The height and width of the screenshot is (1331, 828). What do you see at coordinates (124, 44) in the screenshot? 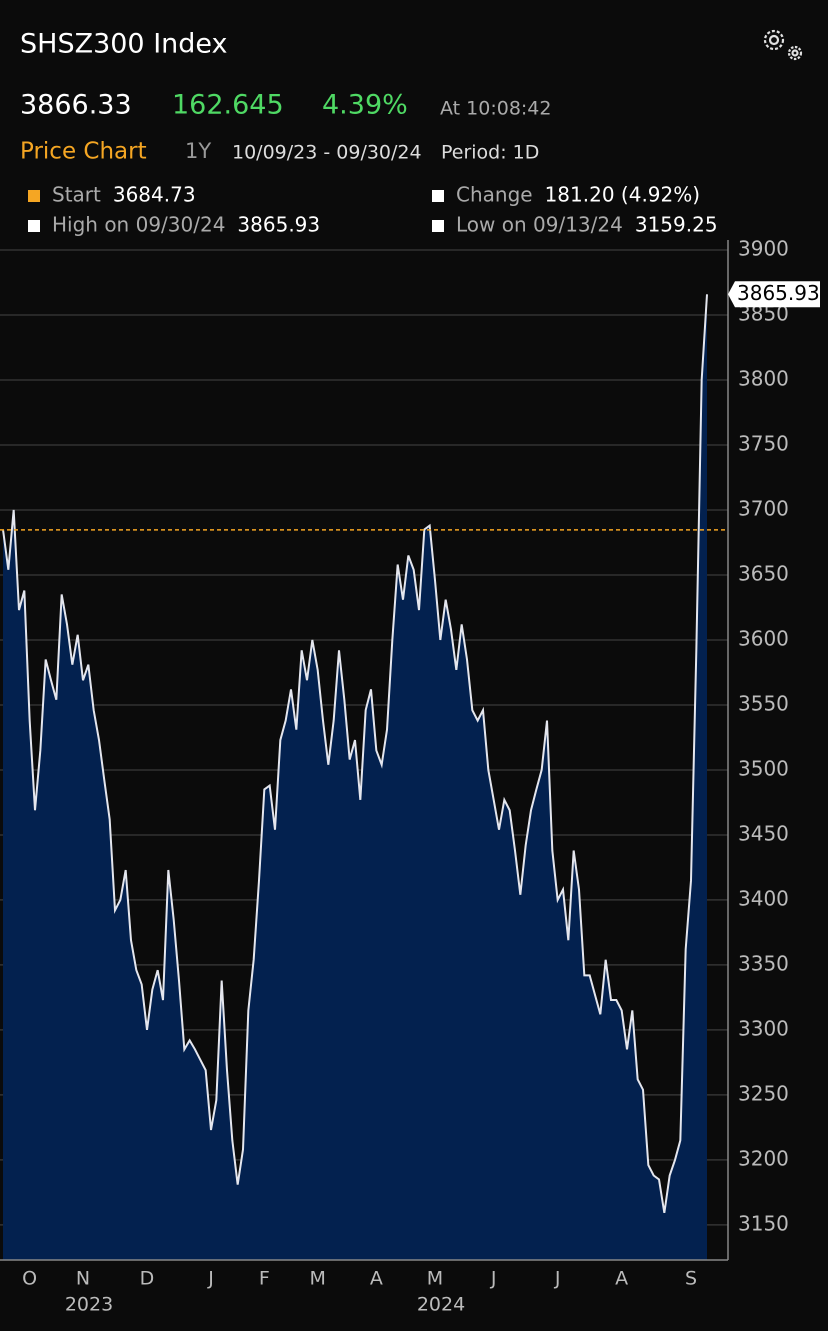
I see `title: SHSZ300 Index` at bounding box center [124, 44].